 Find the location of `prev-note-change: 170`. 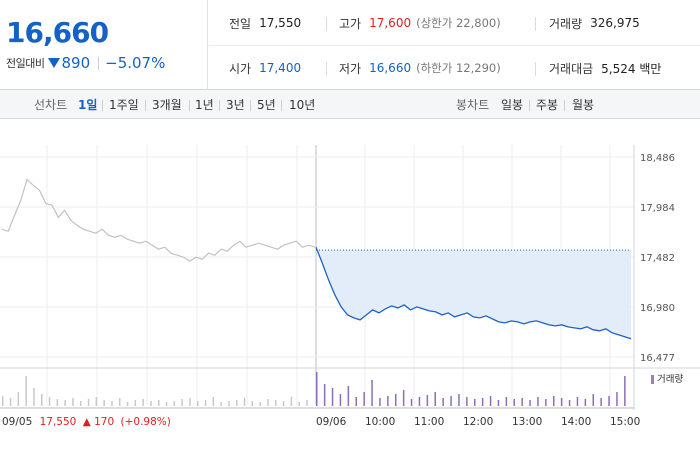

prev-note-change: 170 is located at coordinates (104, 422).